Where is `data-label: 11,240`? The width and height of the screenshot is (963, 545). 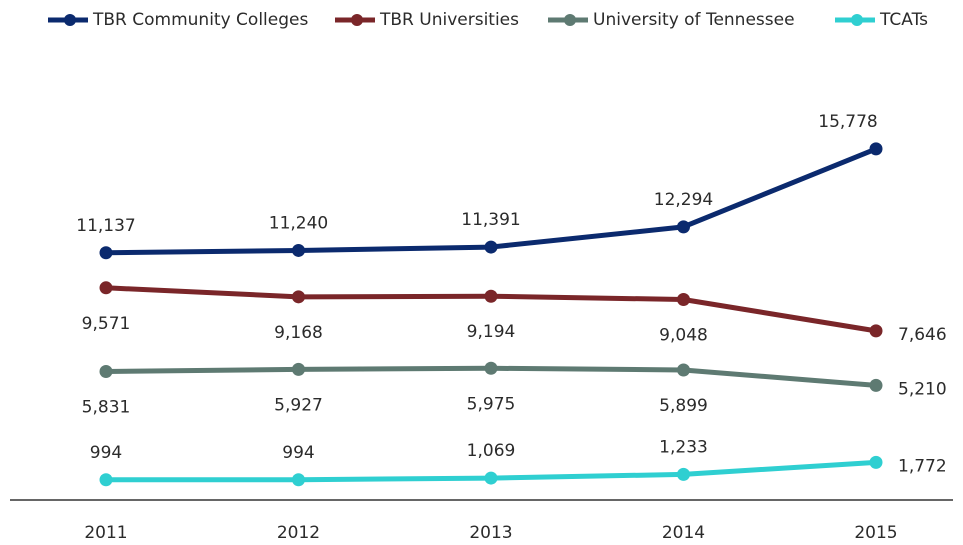
data-label: 11,240 is located at coordinates (298, 223).